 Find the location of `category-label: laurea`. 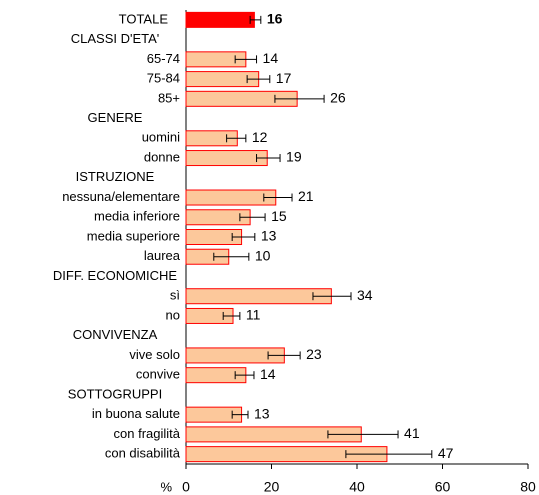

category-label: laurea is located at coordinates (162, 255).